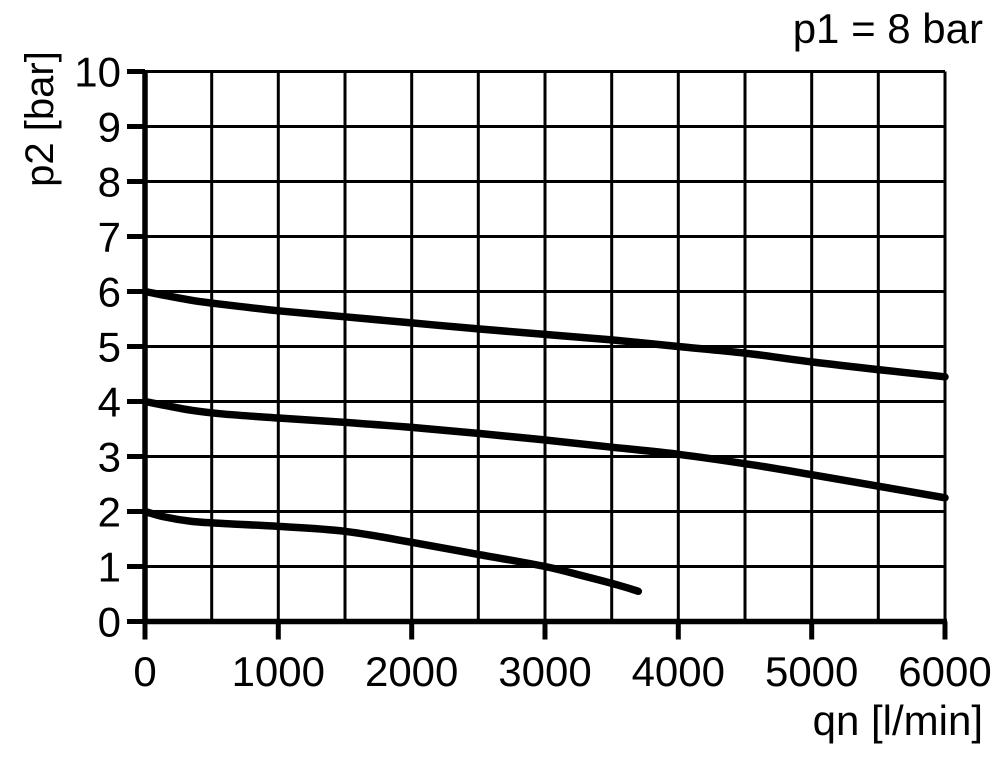 This screenshot has height=764, width=1000. What do you see at coordinates (545, 449) in the screenshot?
I see `data-curve-curve-start-4bar` at bounding box center [545, 449].